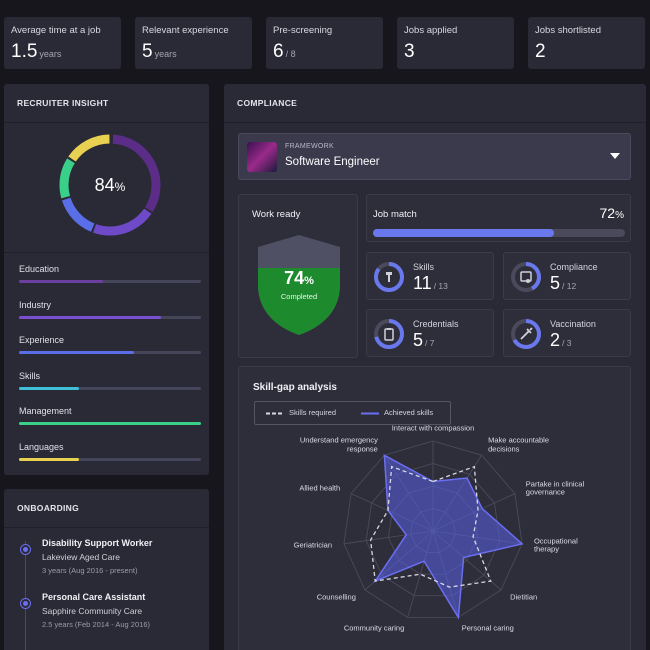  Describe the element at coordinates (555, 488) in the screenshot. I see `radar-axis-label: Partake in clinical governance` at that location.